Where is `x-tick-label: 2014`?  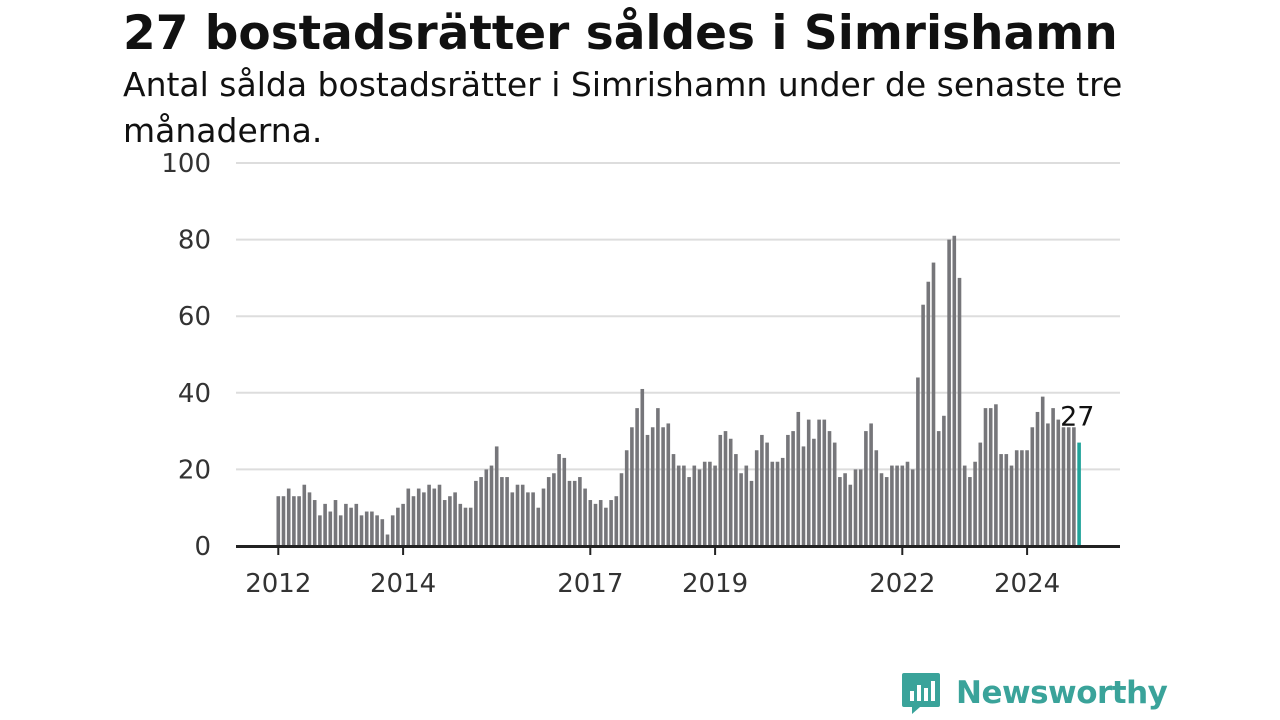
x-tick-label: 2014 is located at coordinates (403, 584).